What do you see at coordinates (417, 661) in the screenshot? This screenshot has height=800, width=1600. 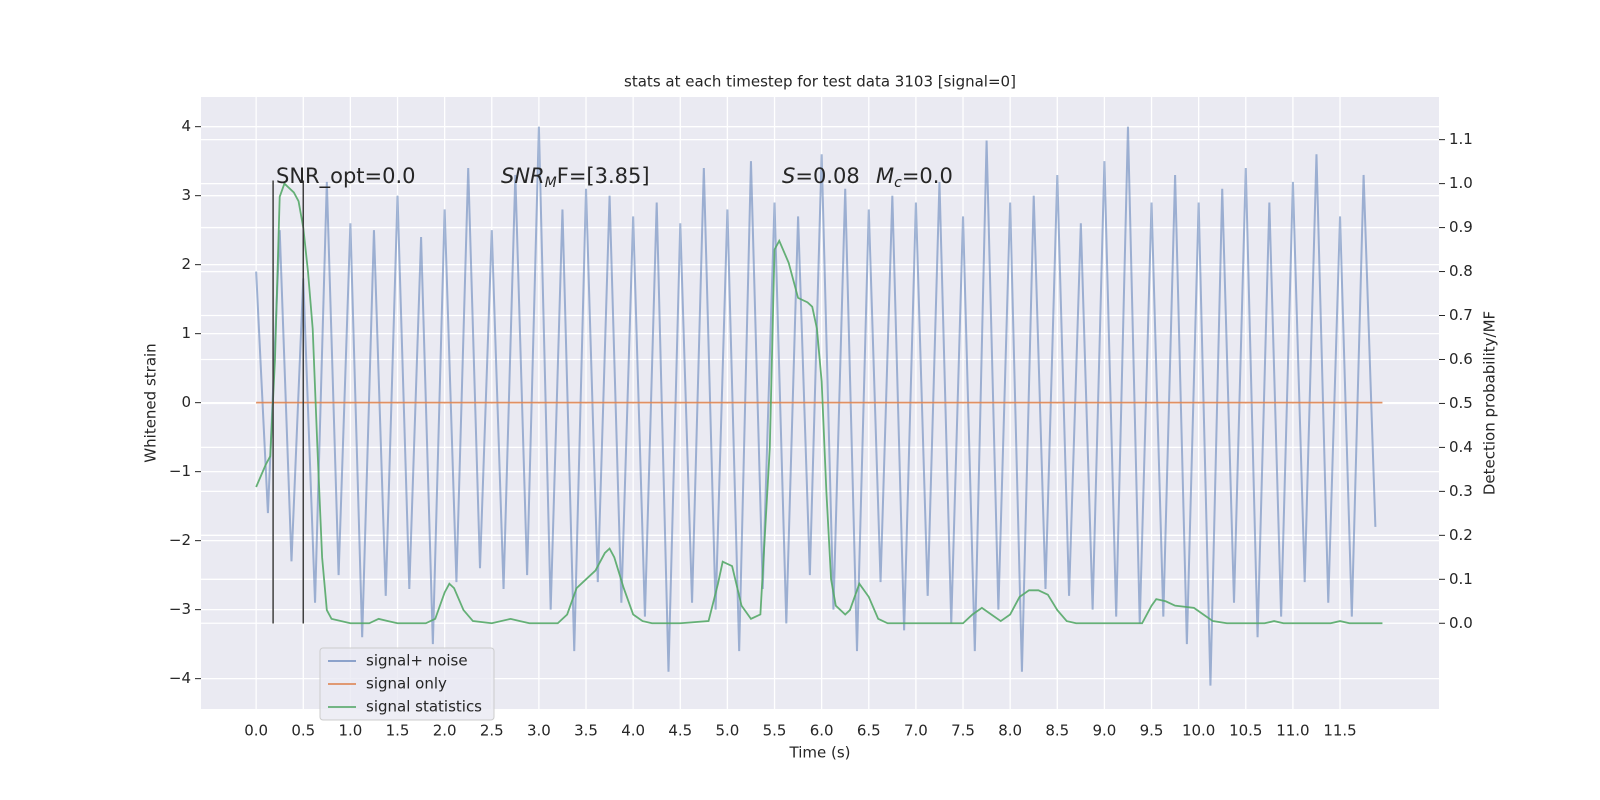 I see `legend-label: signal+ noise` at bounding box center [417, 661].